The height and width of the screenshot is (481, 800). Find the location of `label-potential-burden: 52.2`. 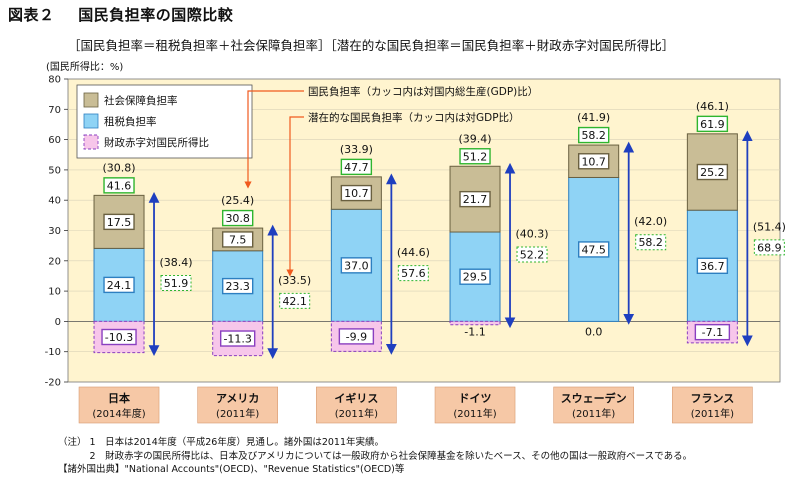

label-potential-burden: 52.2 is located at coordinates (532, 254).